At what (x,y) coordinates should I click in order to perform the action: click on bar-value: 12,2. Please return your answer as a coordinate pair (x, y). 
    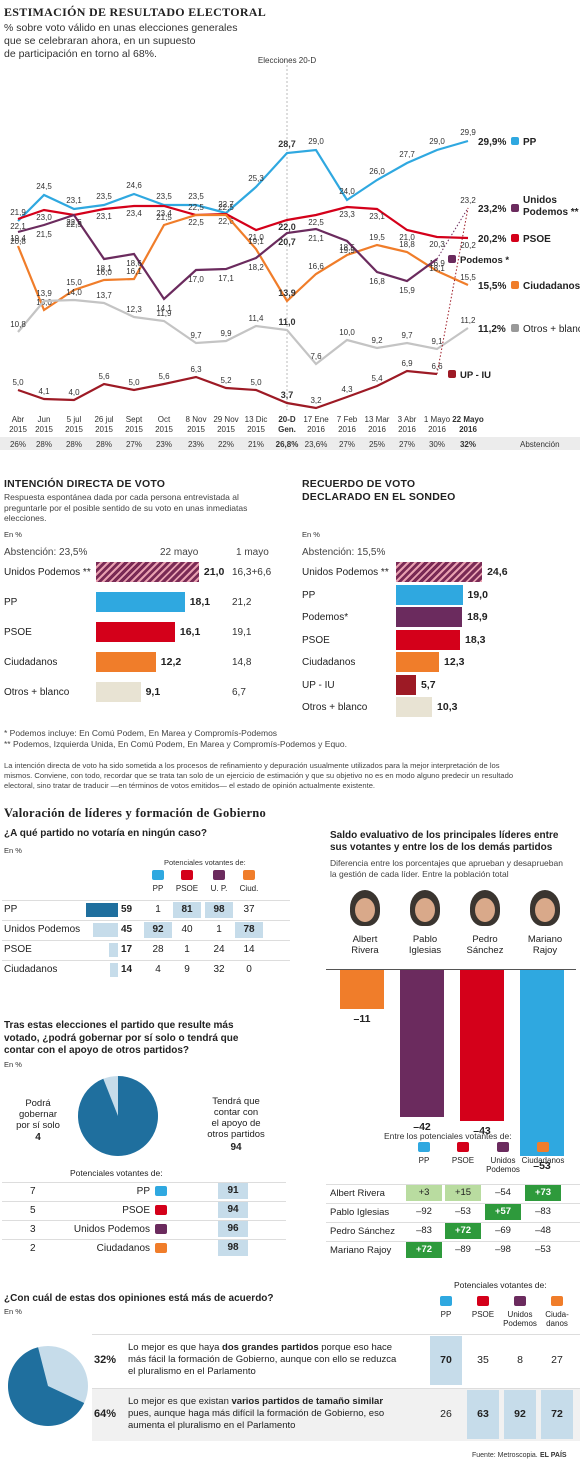
    Looking at the image, I should click on (171, 662).